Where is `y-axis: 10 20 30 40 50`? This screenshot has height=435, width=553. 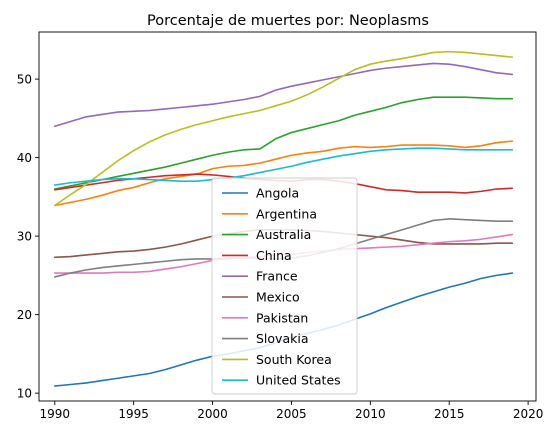
y-axis: 10 20 30 40 50 is located at coordinates (28, 237).